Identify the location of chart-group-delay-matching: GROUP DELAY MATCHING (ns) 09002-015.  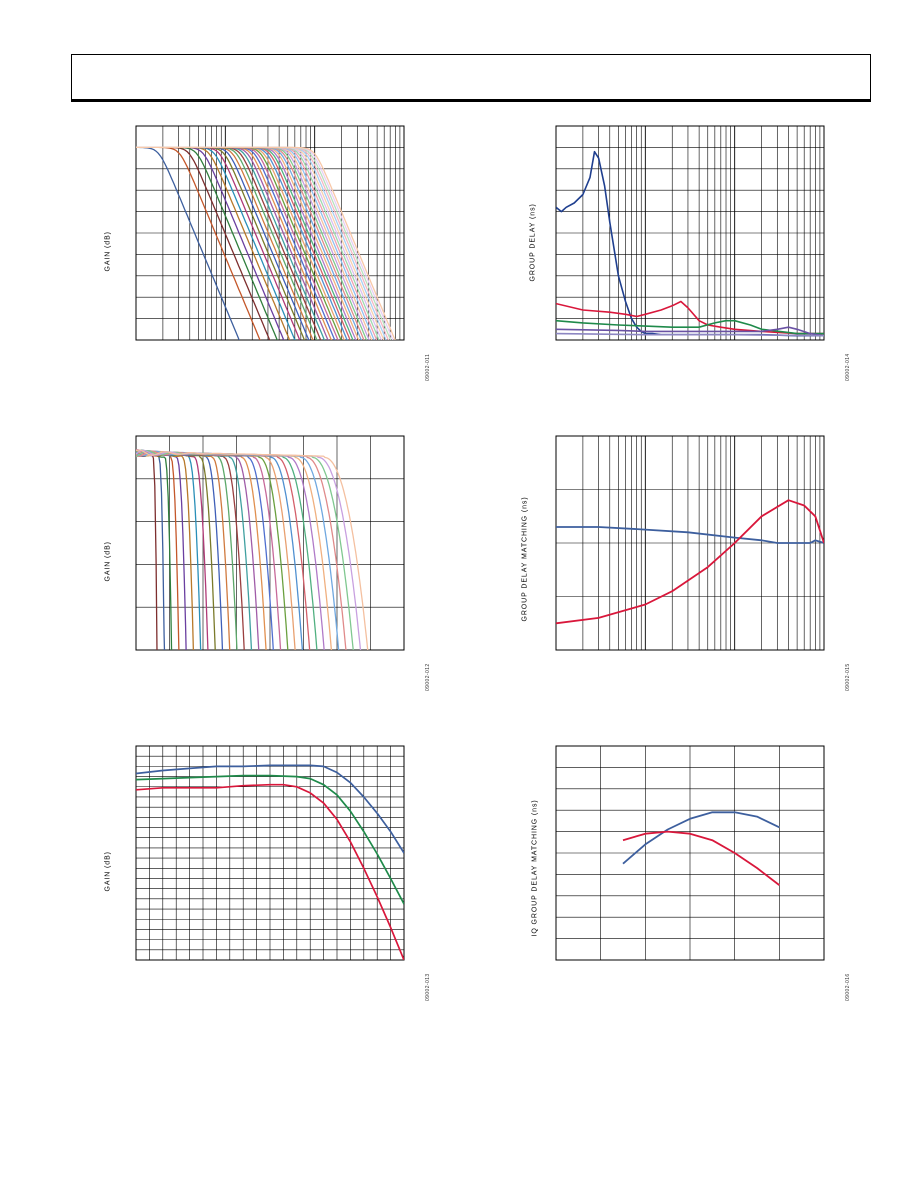
(690, 559).